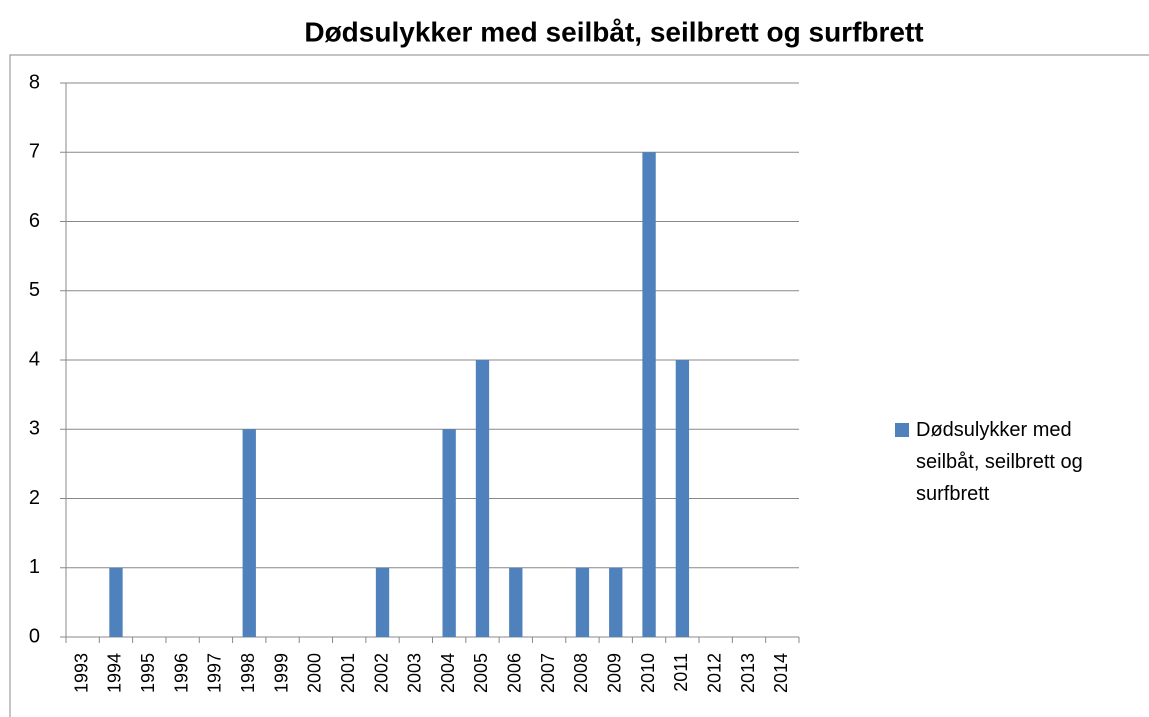 The height and width of the screenshot is (717, 1149). What do you see at coordinates (615, 673) in the screenshot?
I see `x-tick-label: 2009` at bounding box center [615, 673].